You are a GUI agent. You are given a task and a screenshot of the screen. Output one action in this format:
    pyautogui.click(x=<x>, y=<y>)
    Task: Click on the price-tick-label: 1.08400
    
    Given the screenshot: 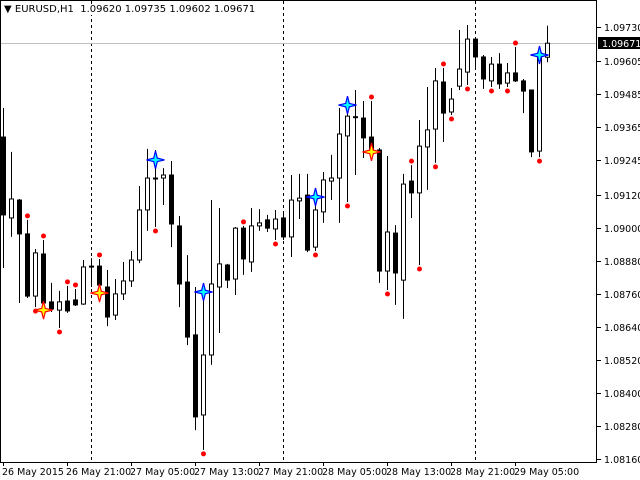 What is the action you would take?
    pyautogui.click(x=622, y=394)
    